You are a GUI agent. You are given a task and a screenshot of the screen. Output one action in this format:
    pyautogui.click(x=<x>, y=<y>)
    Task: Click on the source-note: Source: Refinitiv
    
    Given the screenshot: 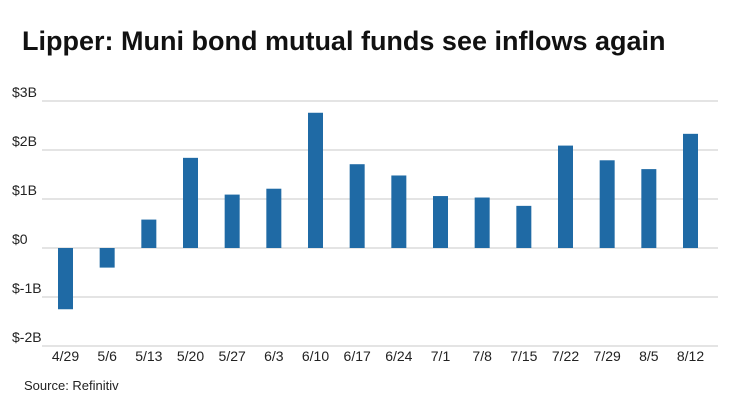 What is the action you would take?
    pyautogui.click(x=71, y=385)
    